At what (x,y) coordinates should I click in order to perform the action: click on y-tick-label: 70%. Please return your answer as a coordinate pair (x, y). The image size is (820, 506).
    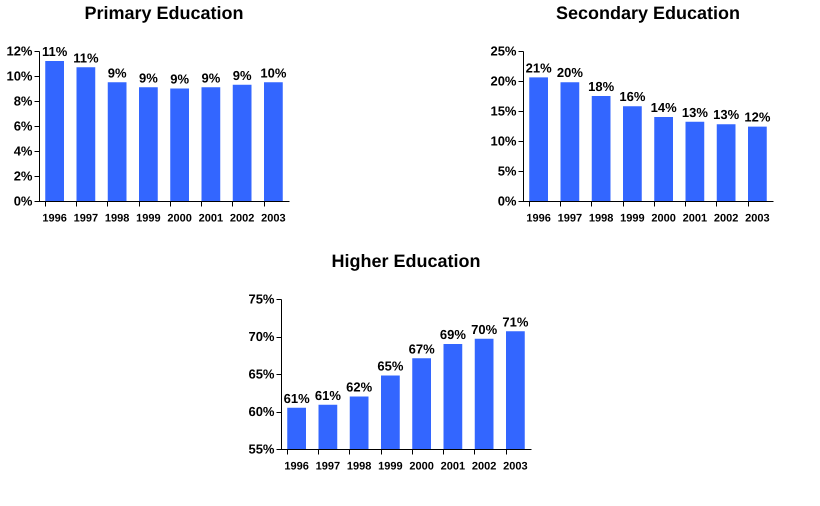
    Looking at the image, I should click on (261, 336).